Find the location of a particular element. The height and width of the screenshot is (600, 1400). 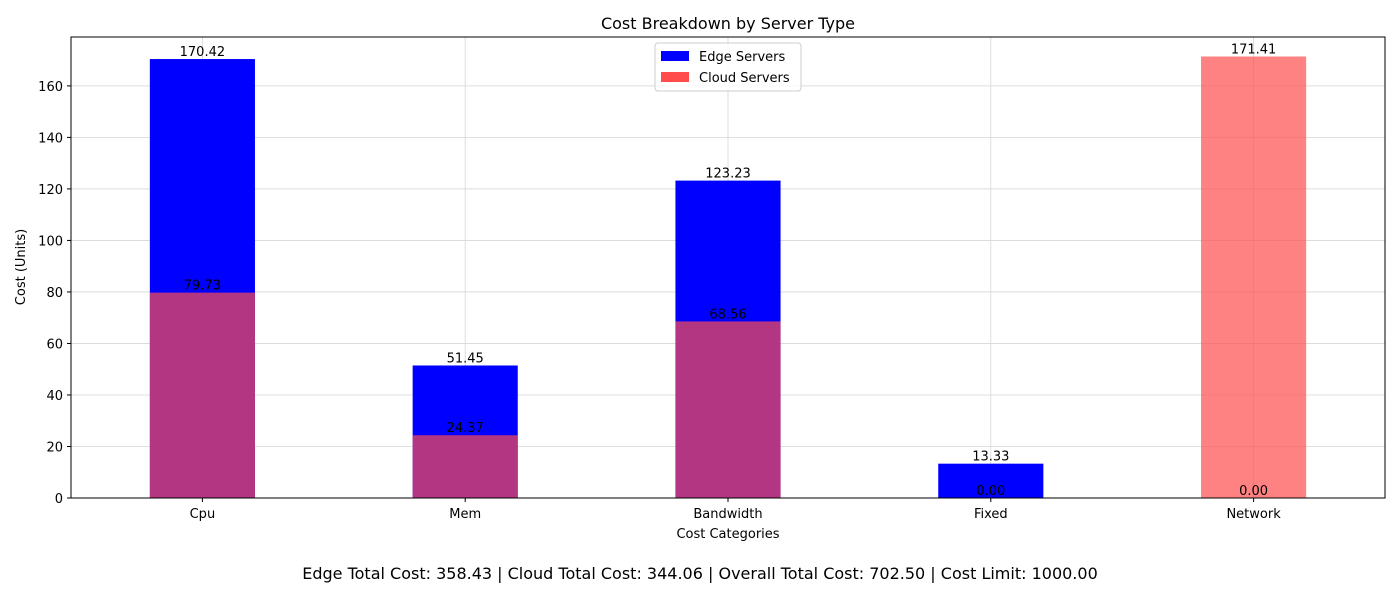

y-tick-label: 100 is located at coordinates (50, 241).